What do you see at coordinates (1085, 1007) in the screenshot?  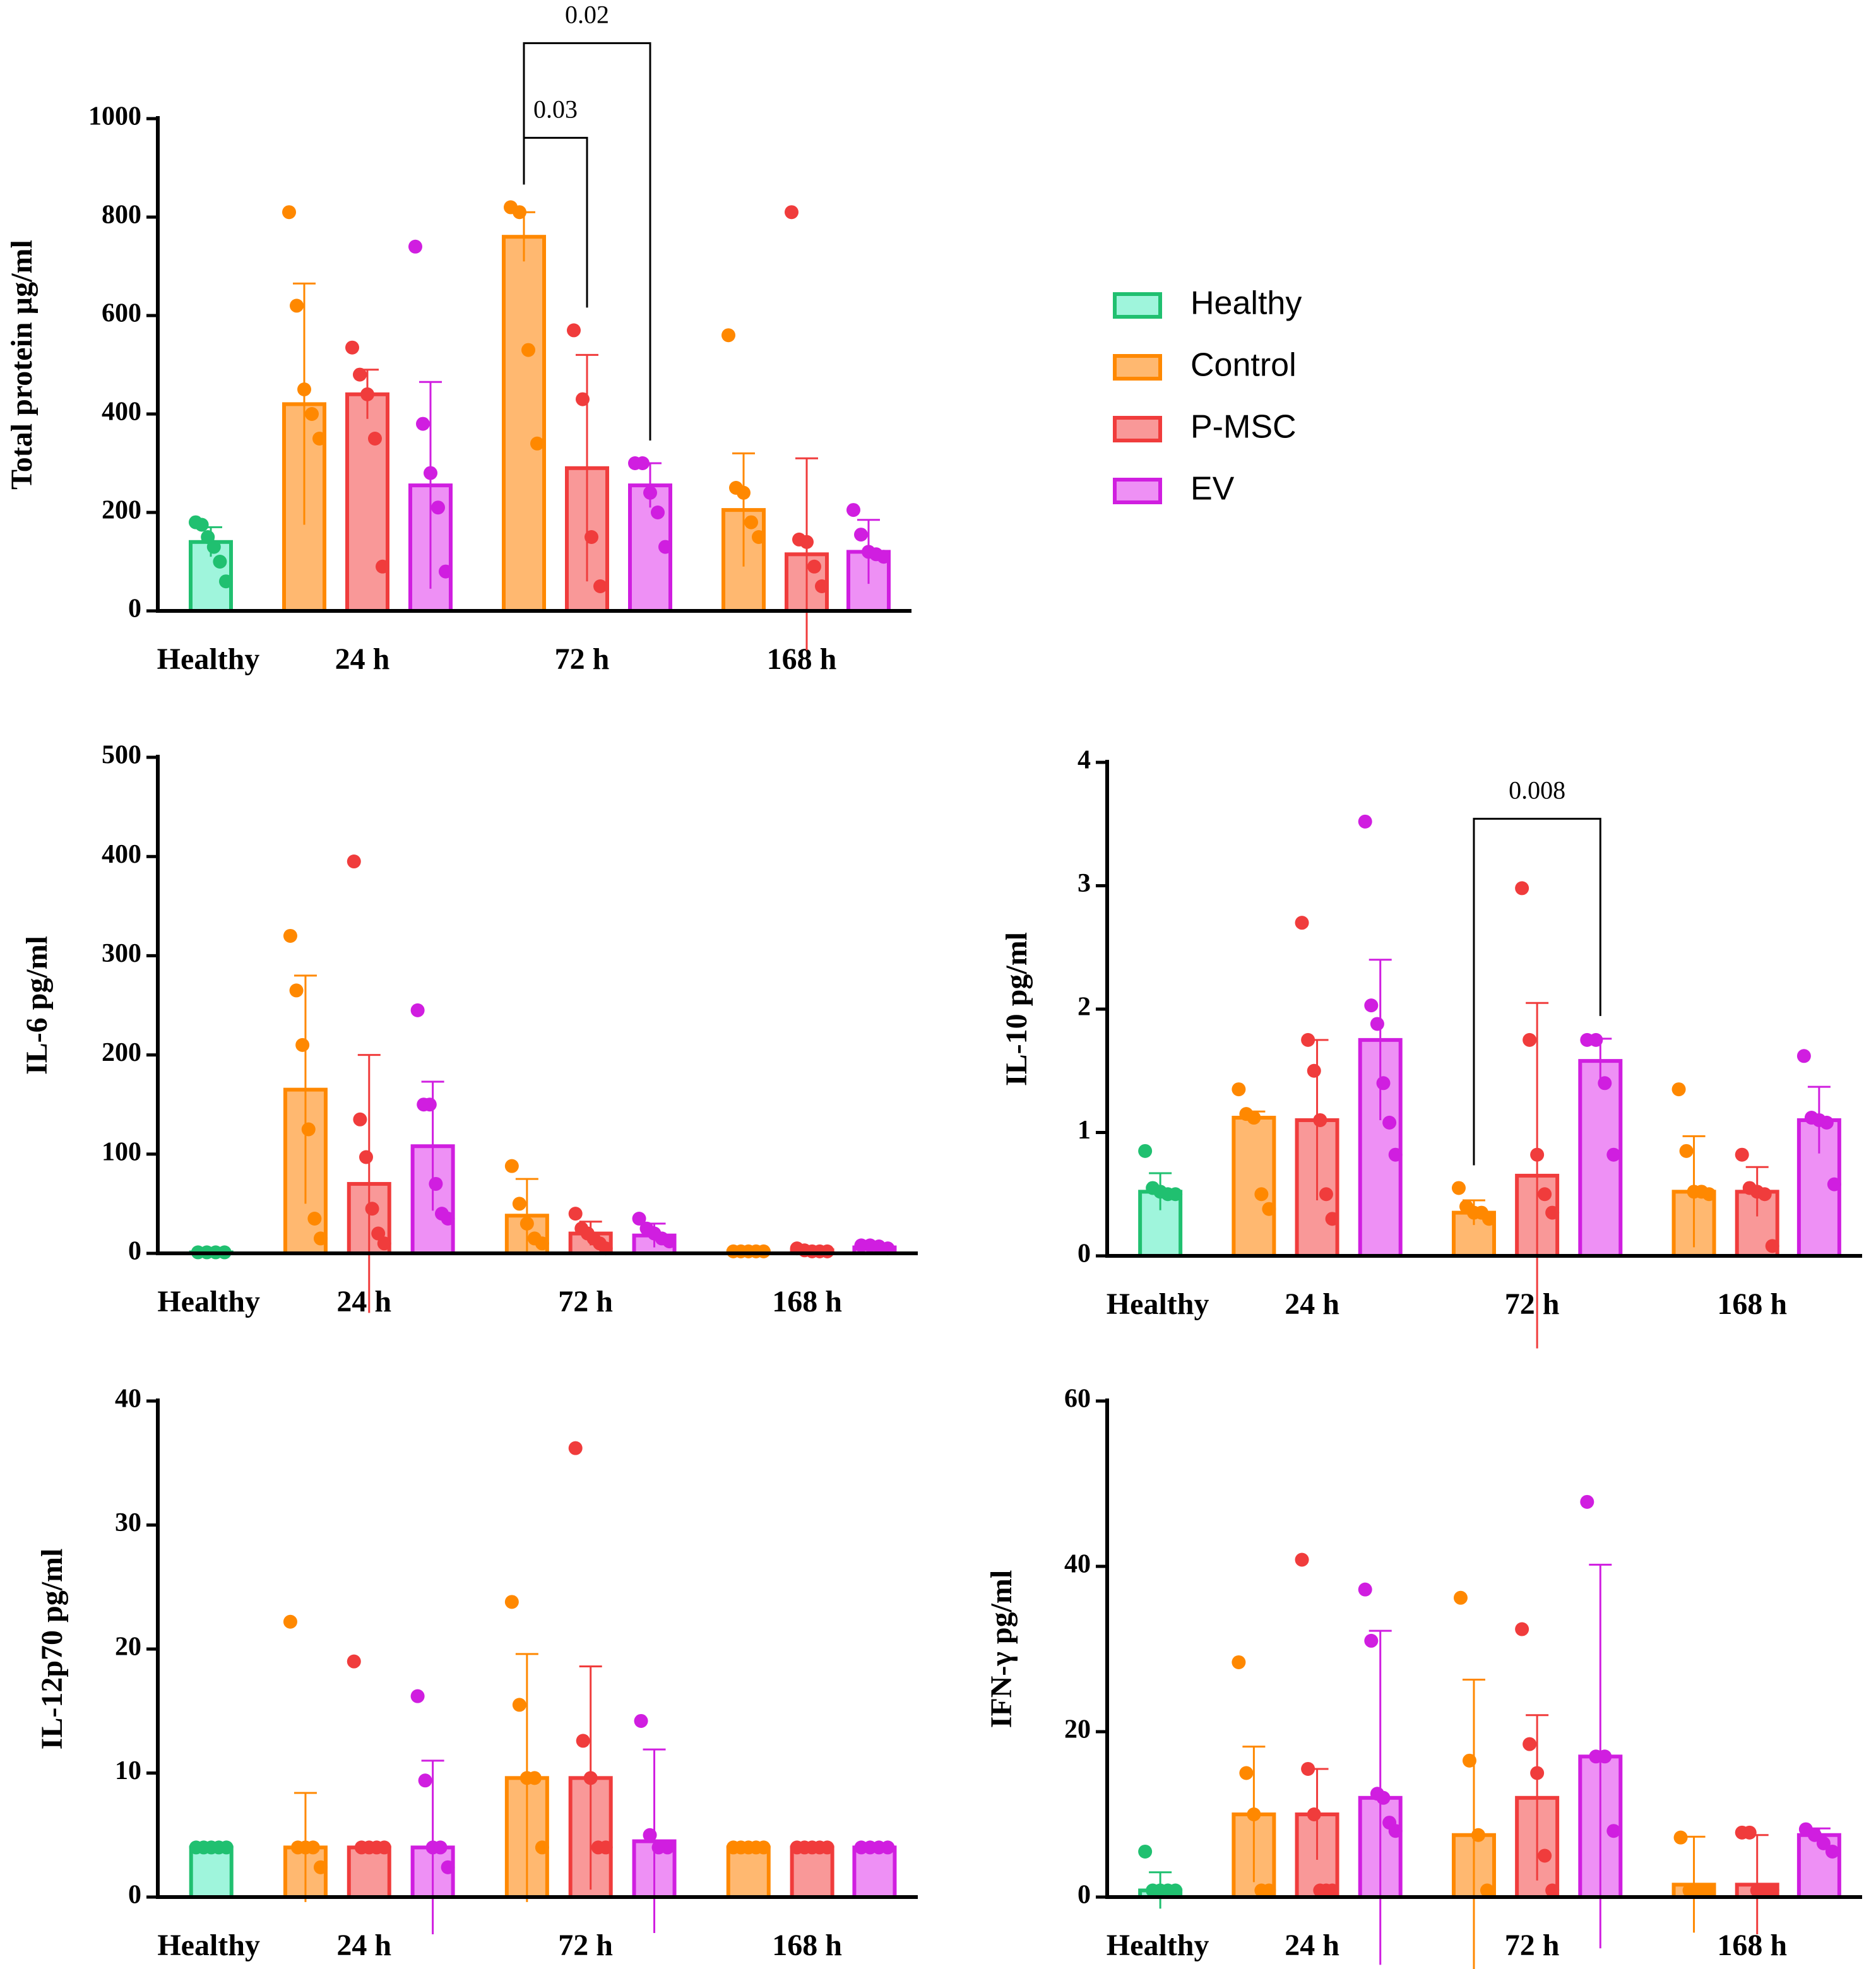 I see `y-tick-label: 2` at bounding box center [1085, 1007].